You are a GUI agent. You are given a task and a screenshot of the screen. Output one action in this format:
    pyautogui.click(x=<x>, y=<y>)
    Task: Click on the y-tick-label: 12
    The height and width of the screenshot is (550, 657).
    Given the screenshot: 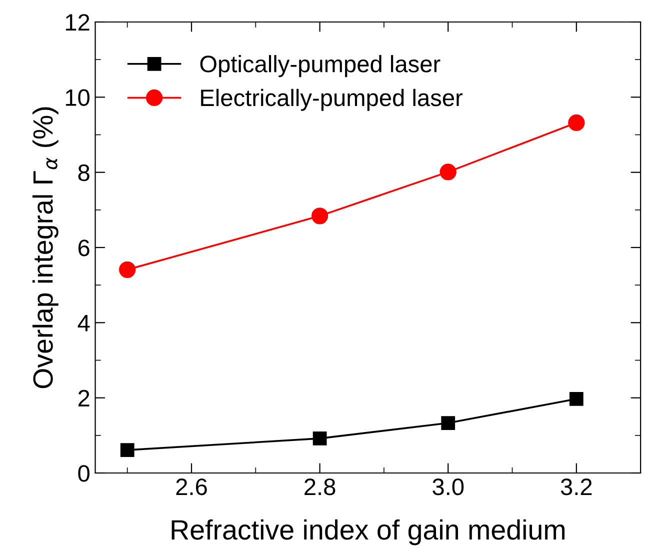 What is the action you would take?
    pyautogui.click(x=78, y=22)
    